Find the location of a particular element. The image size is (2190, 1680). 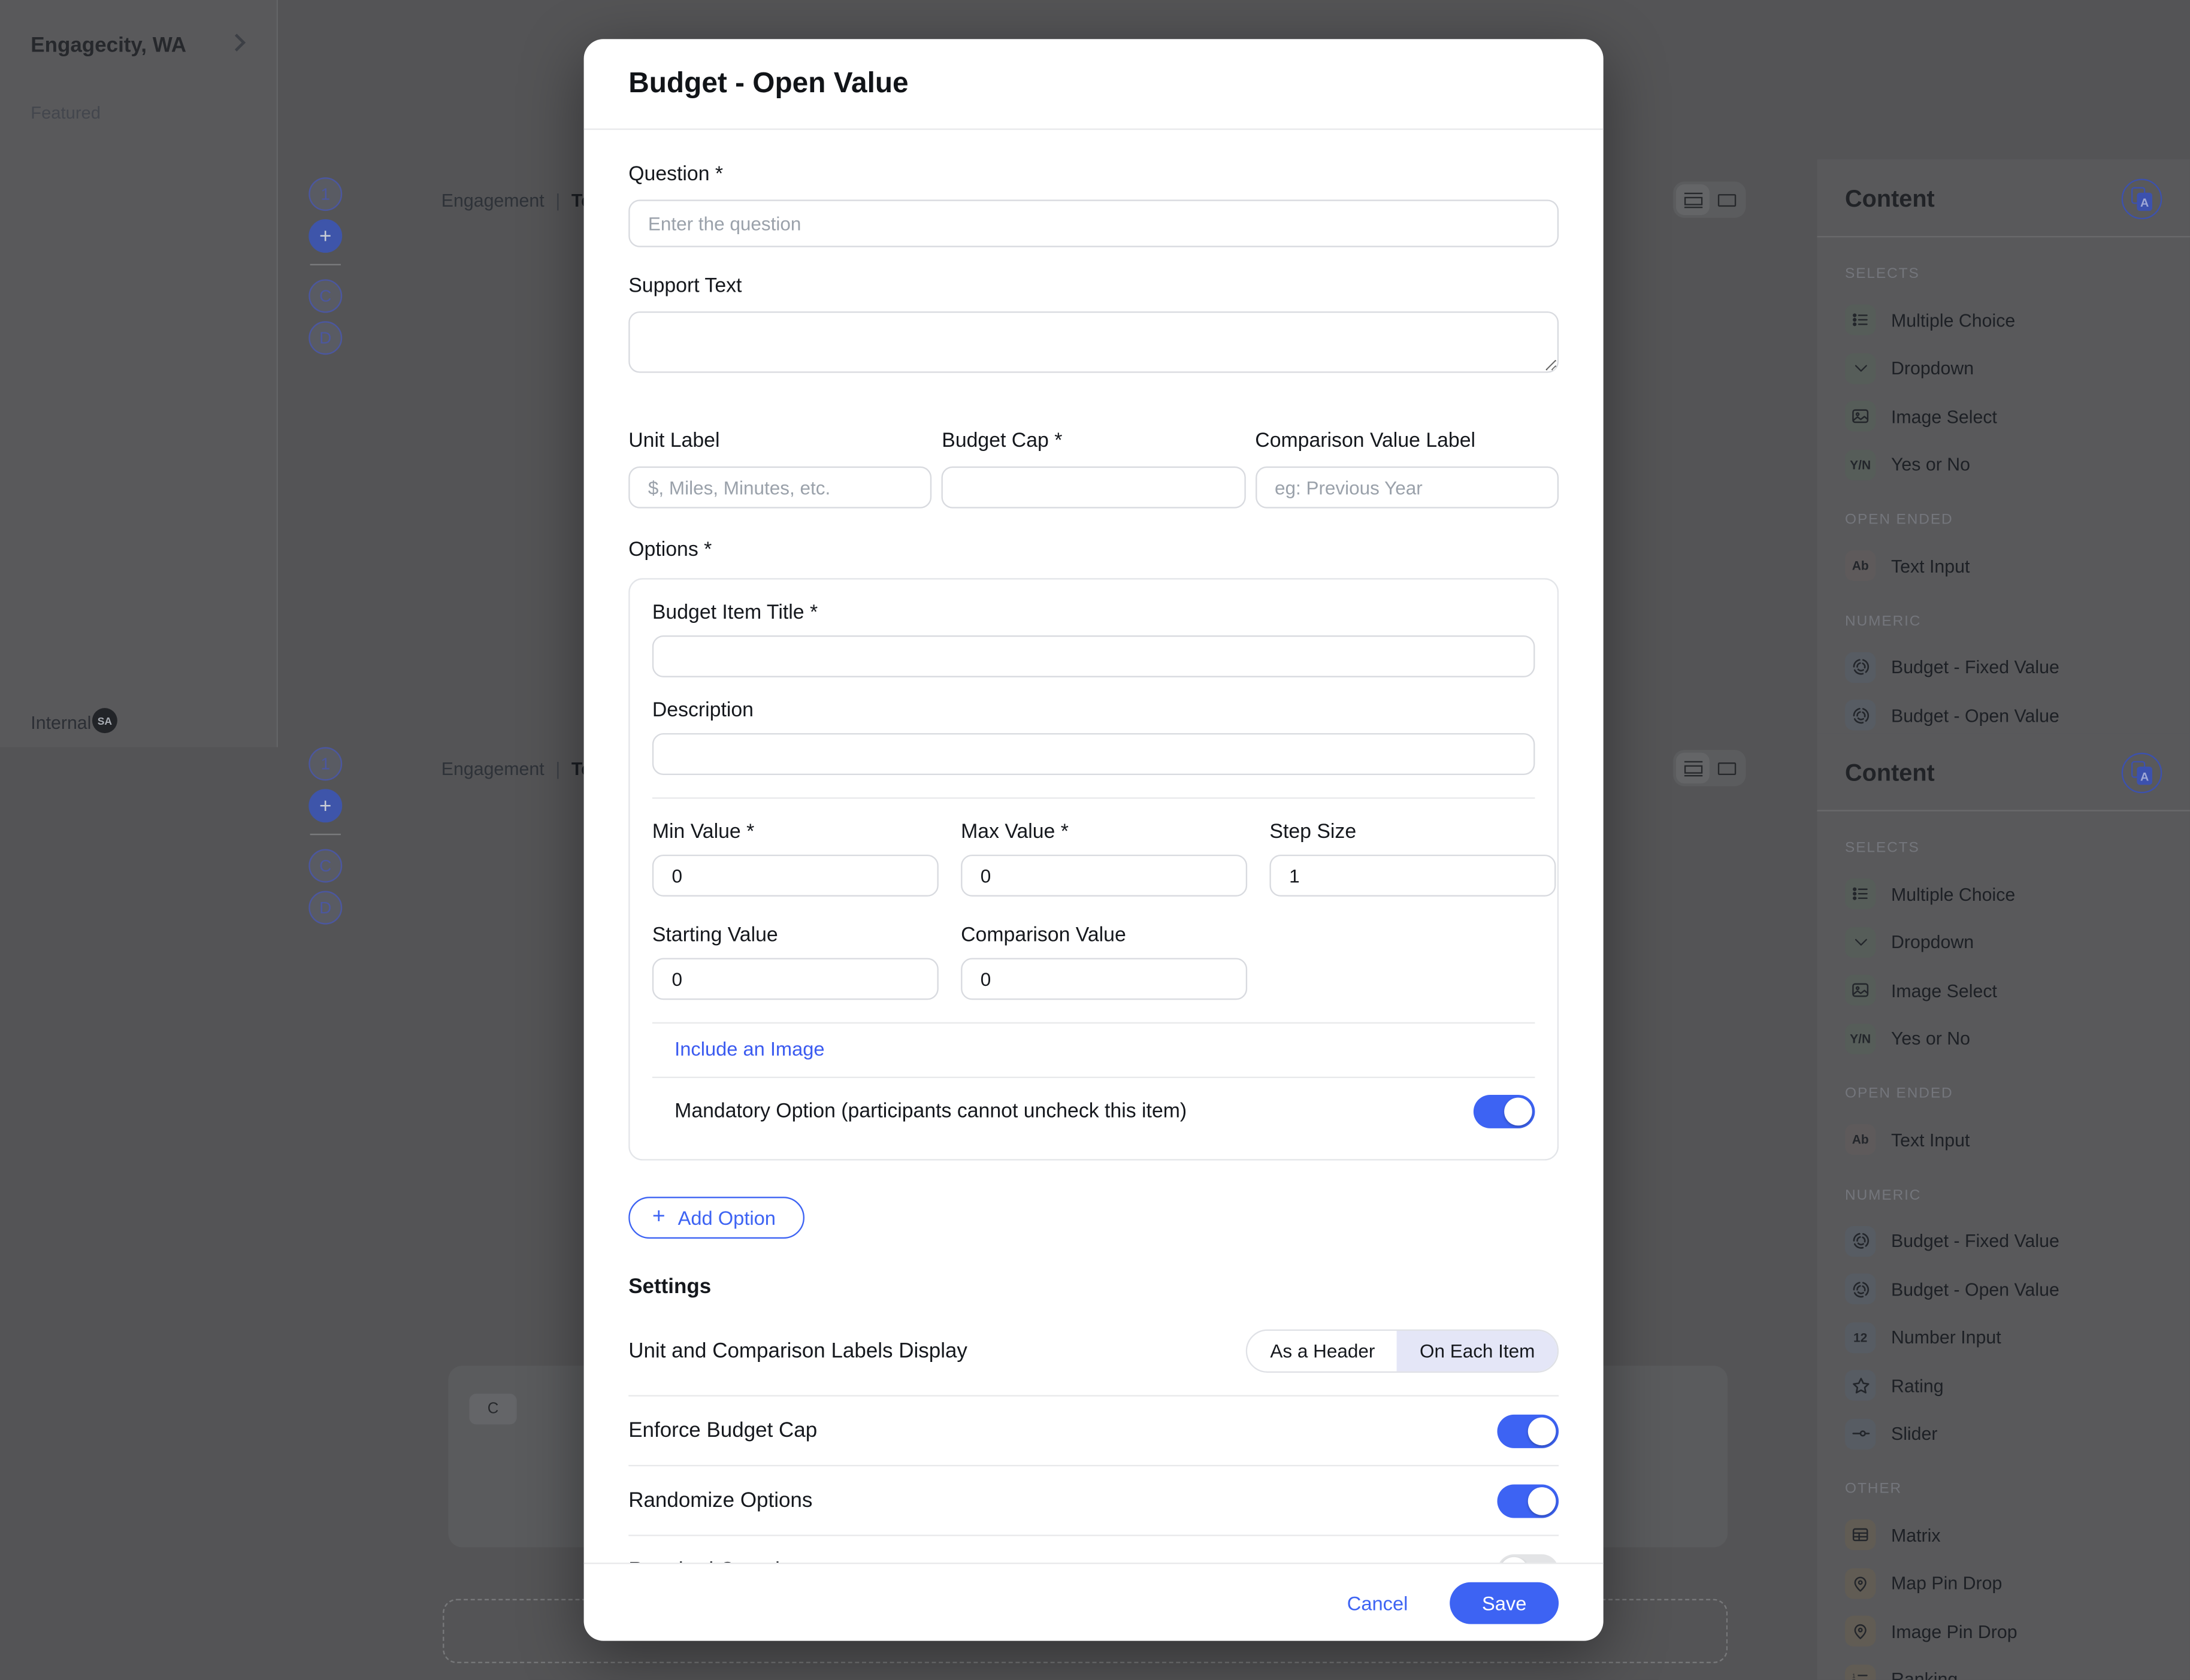

number-input-icon: 12 is located at coordinates (1860, 1337).